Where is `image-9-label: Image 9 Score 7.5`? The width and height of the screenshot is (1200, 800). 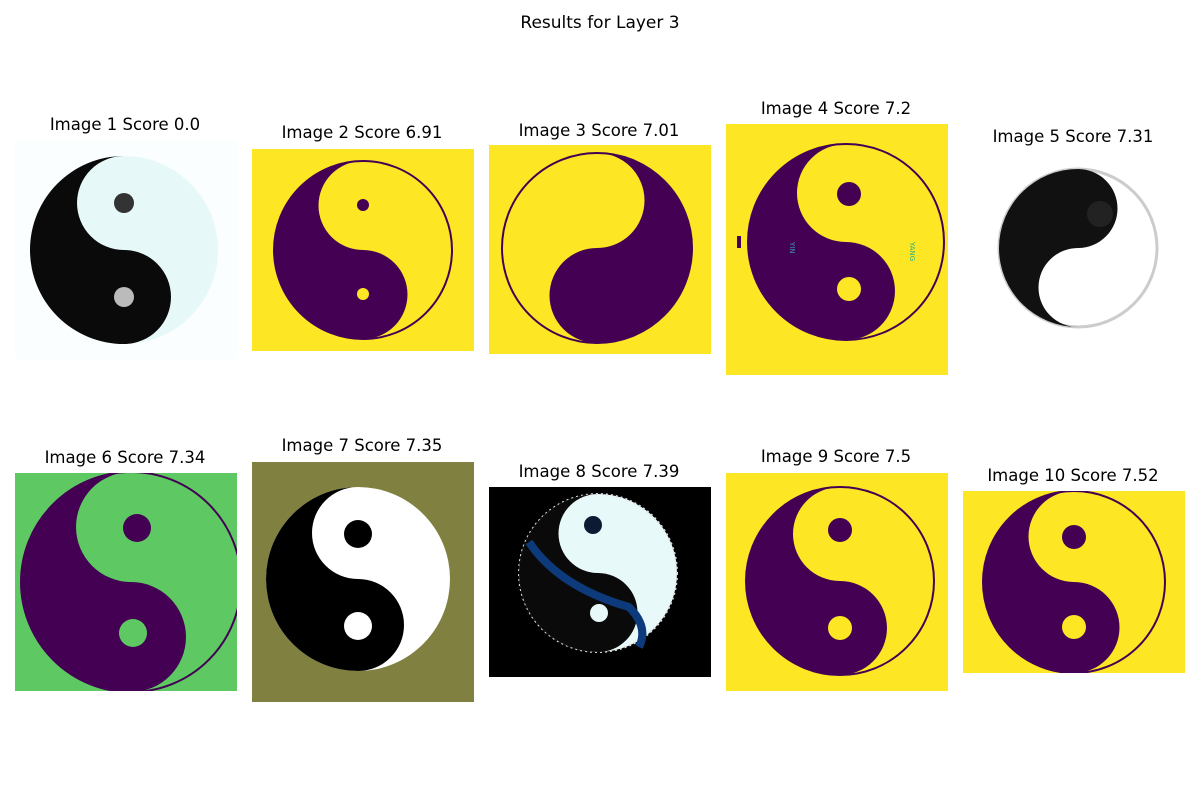
image-9-label: Image 9 Score 7.5 is located at coordinates (836, 456).